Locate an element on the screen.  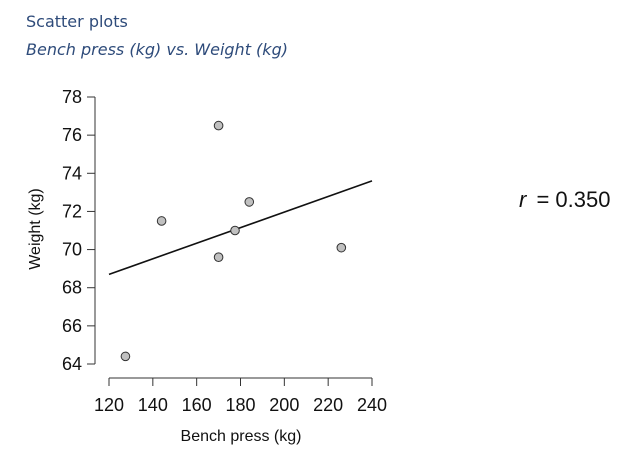
r-value: = 0.350 is located at coordinates (573, 199).